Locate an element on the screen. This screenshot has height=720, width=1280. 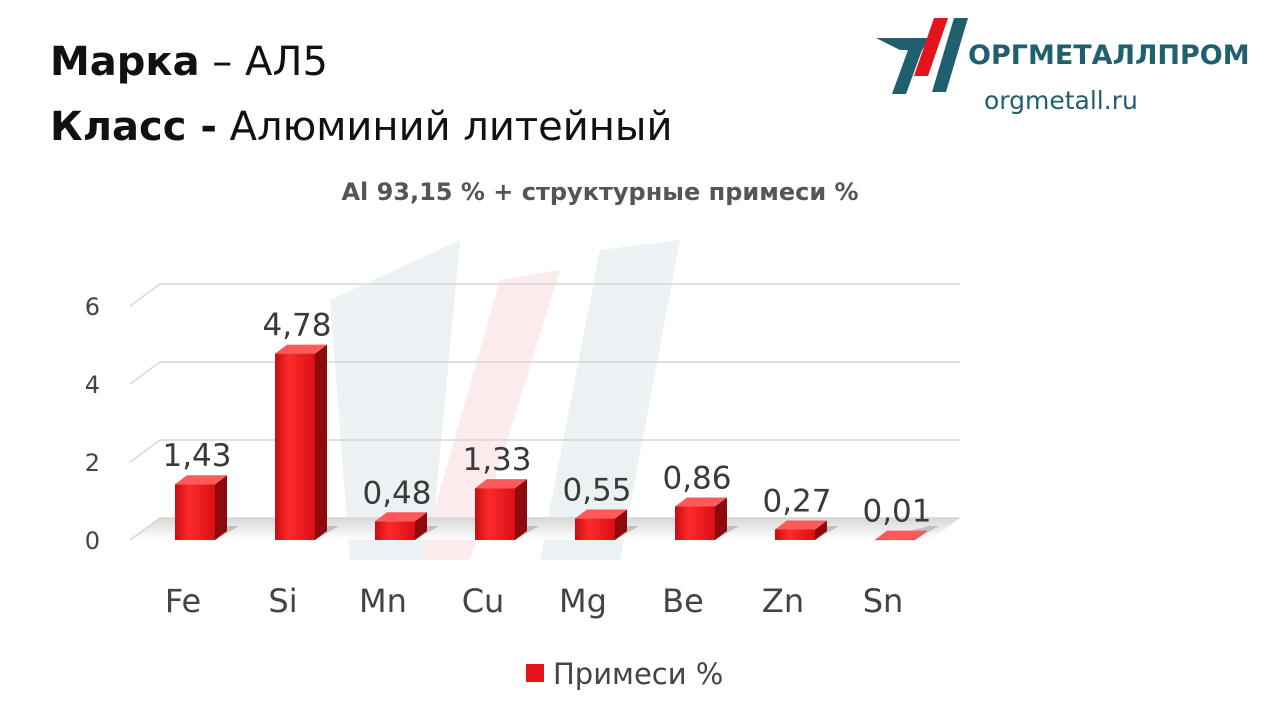
y-tick-label: 2 is located at coordinates (92, 463).